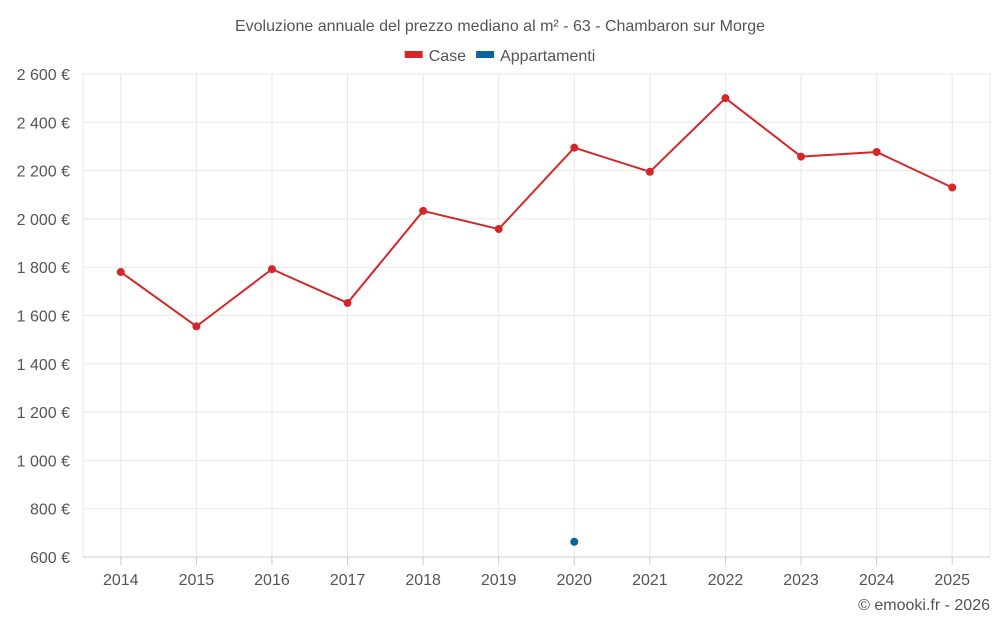  I want to click on x-tick-label: 2014, so click(121, 580).